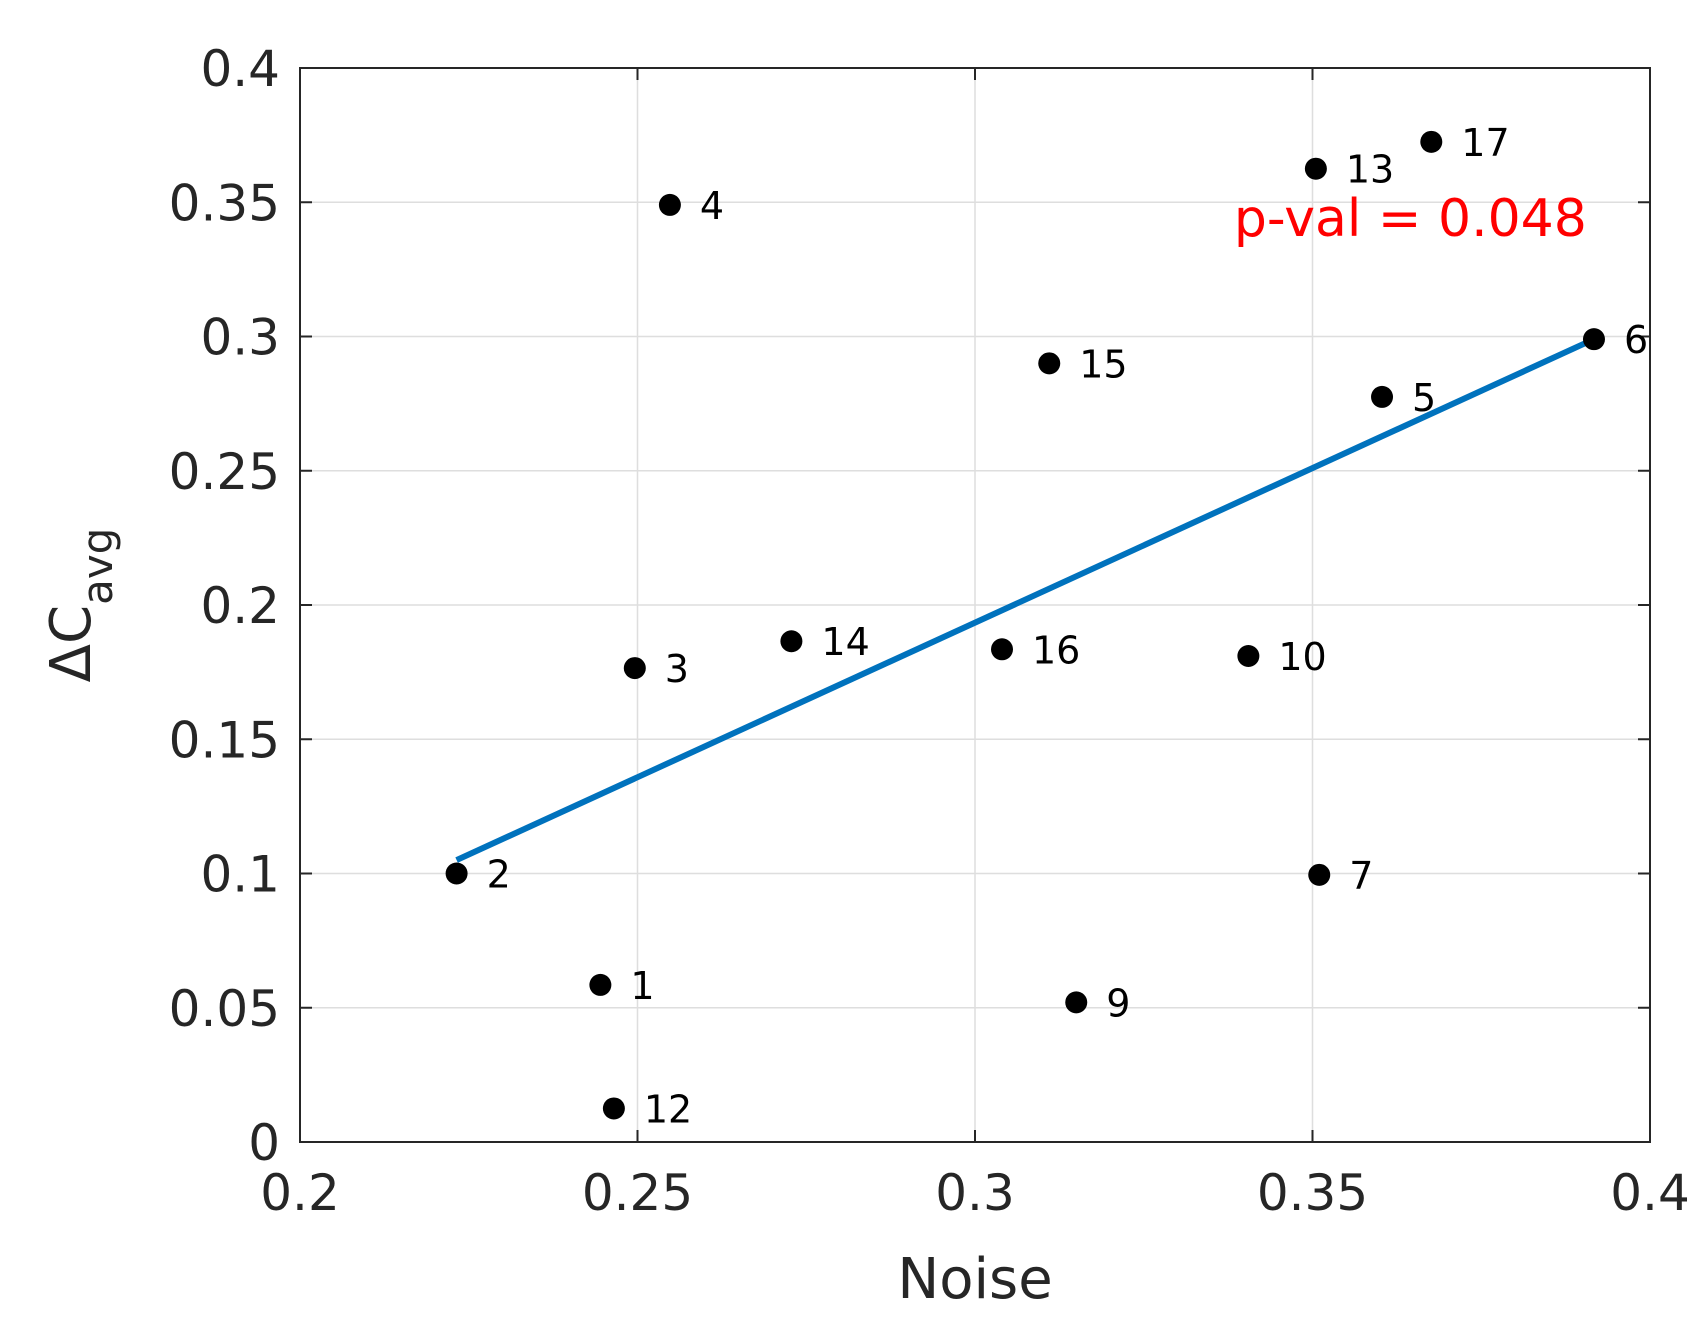  I want to click on data-point-label: 13, so click(1370, 170).